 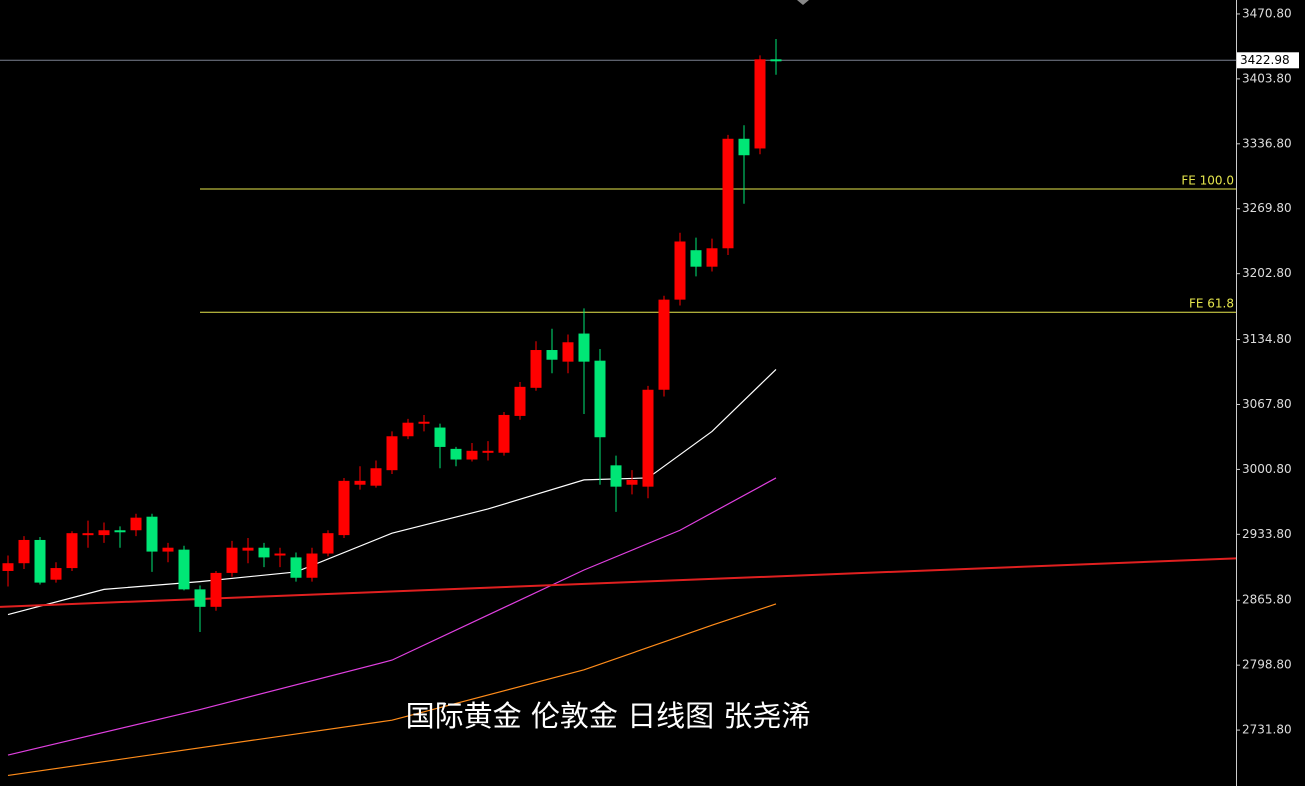 I want to click on trendline, so click(x=618, y=582).